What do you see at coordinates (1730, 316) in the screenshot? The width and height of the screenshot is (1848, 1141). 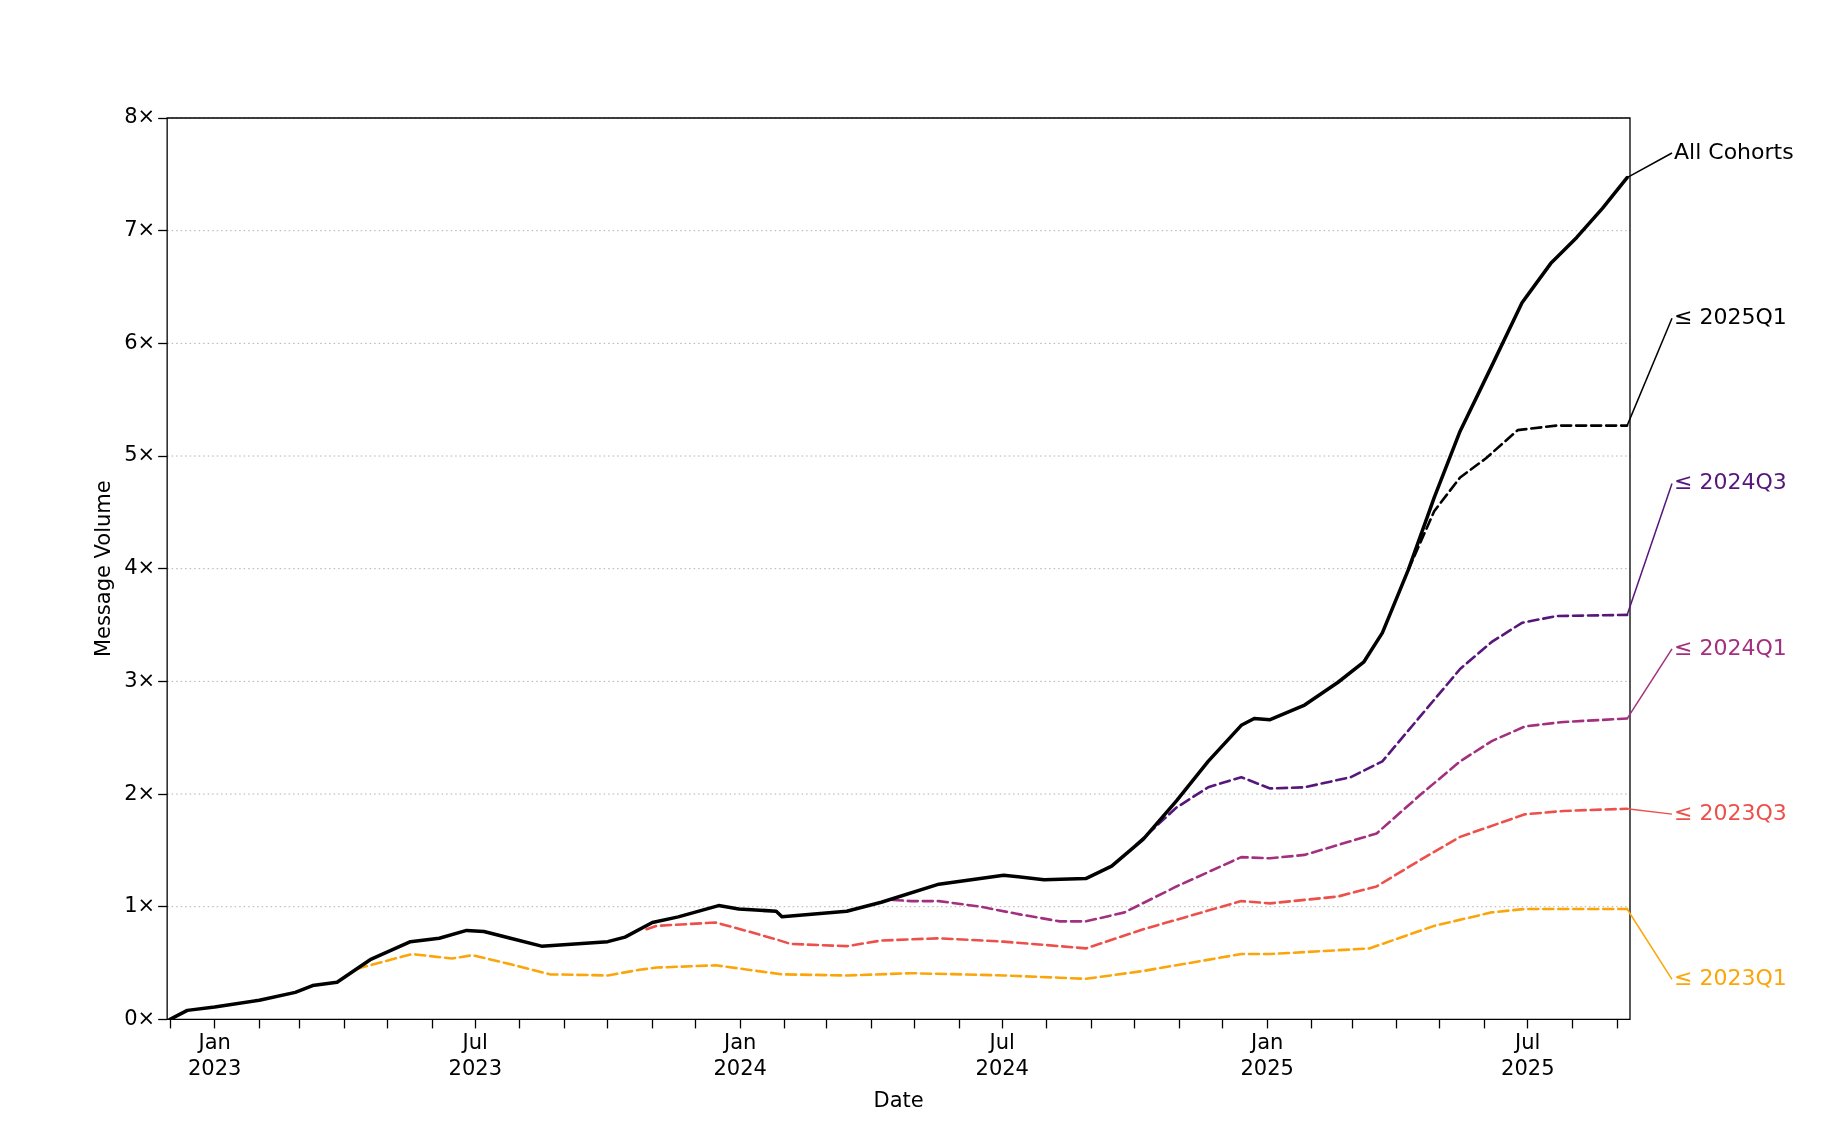 I see `text: ≤ 2025Q1` at bounding box center [1730, 316].